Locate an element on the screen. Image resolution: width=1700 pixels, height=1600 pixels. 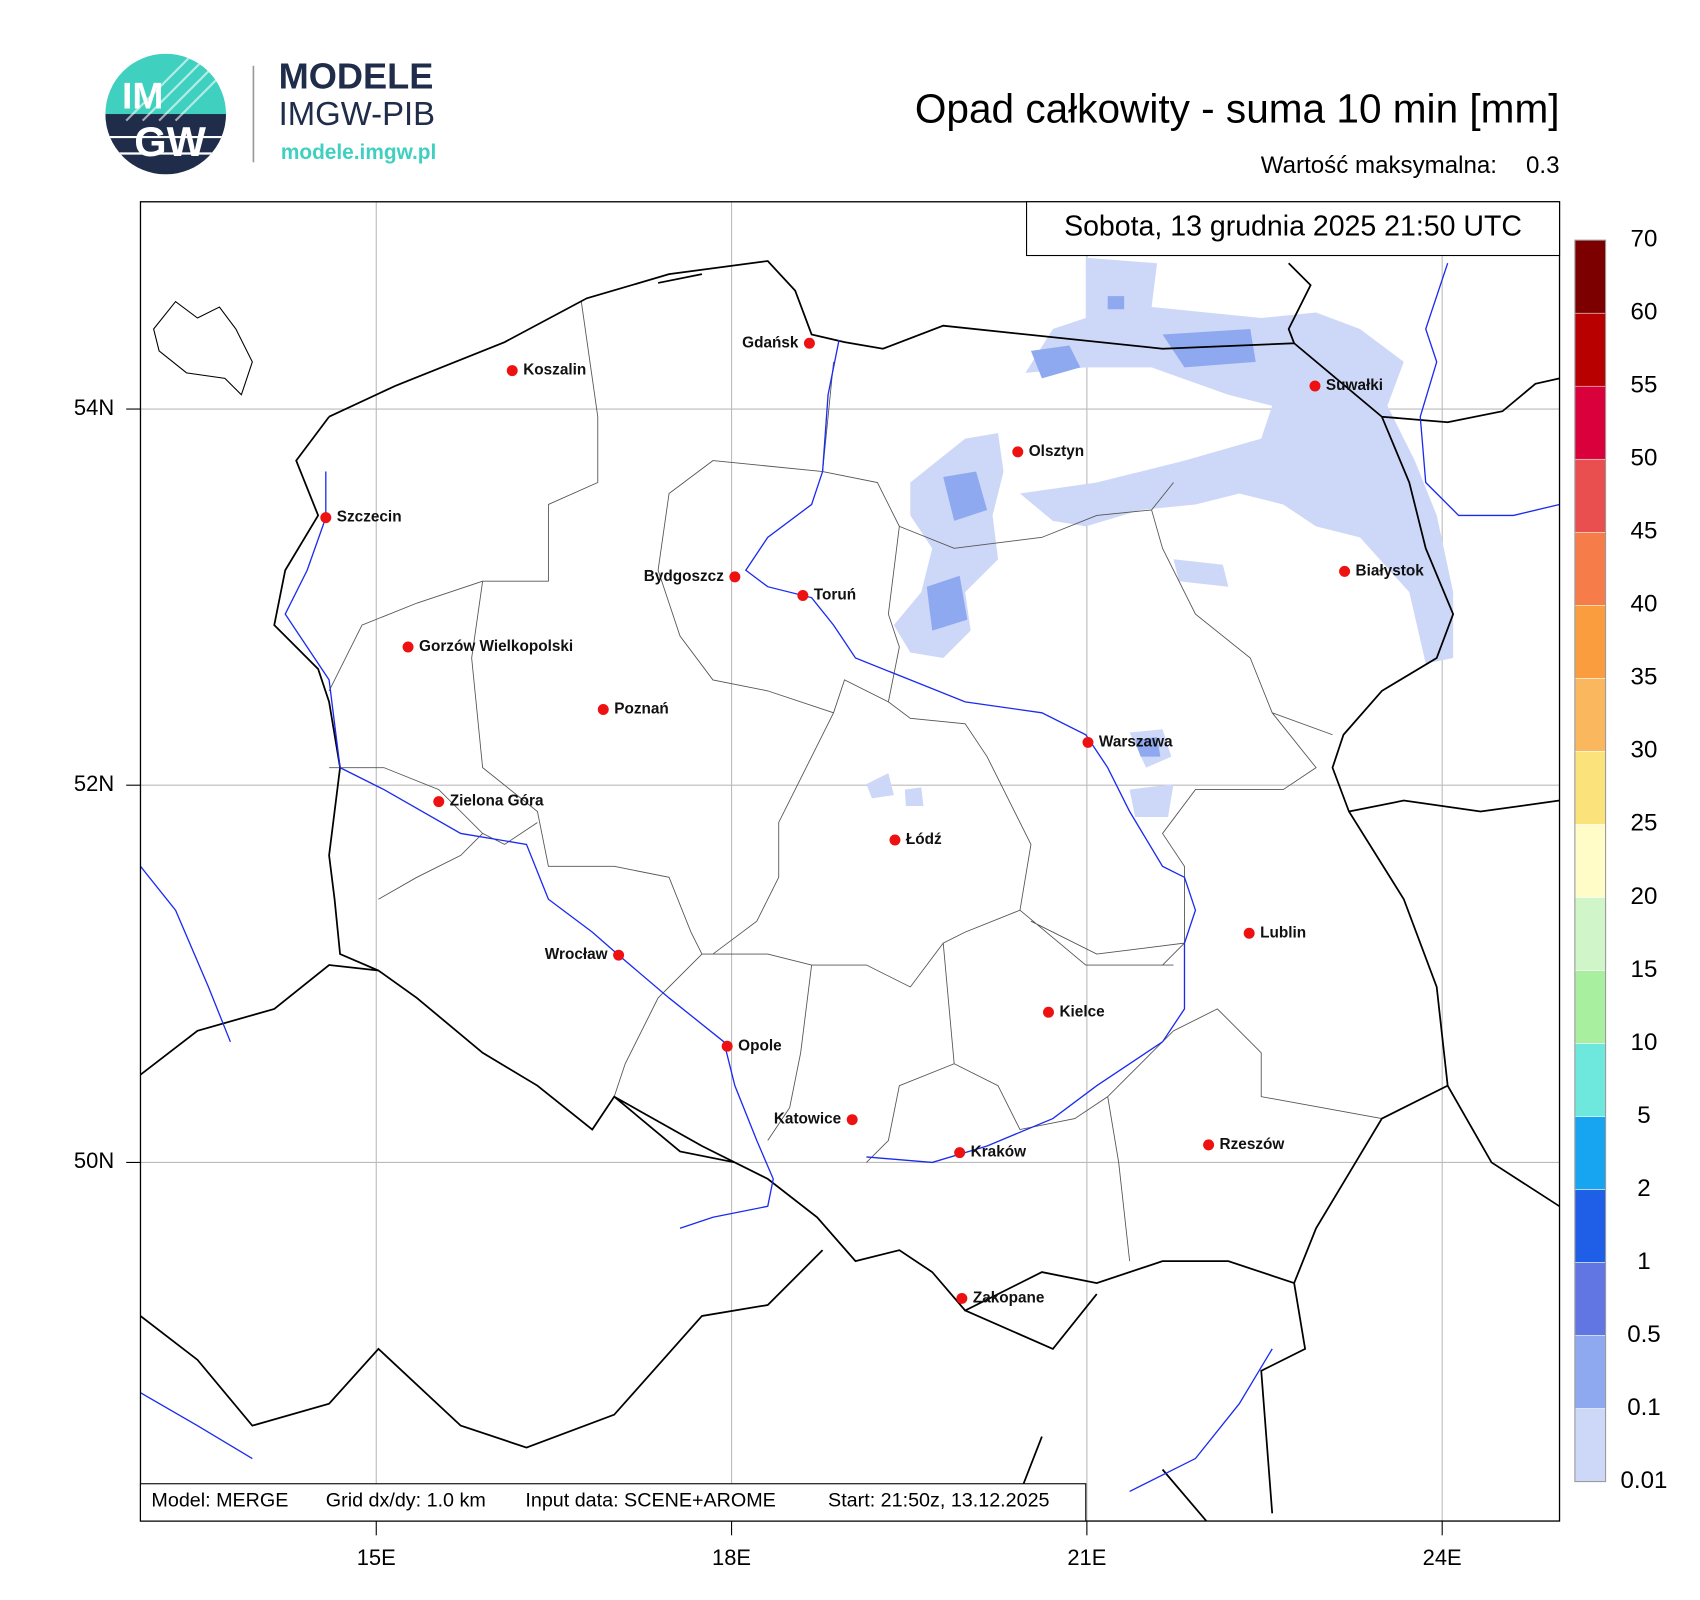
city-label: Katowice is located at coordinates (808, 1119).